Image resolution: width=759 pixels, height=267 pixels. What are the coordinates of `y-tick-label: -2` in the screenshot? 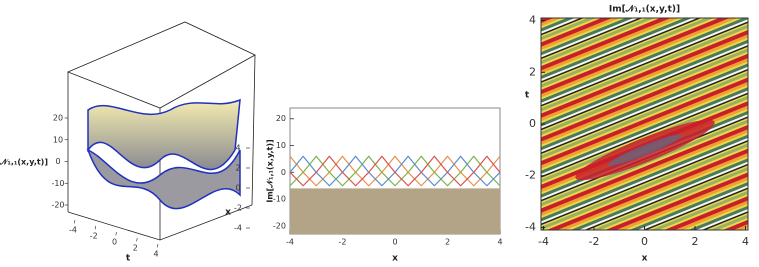 It's located at (530, 175).